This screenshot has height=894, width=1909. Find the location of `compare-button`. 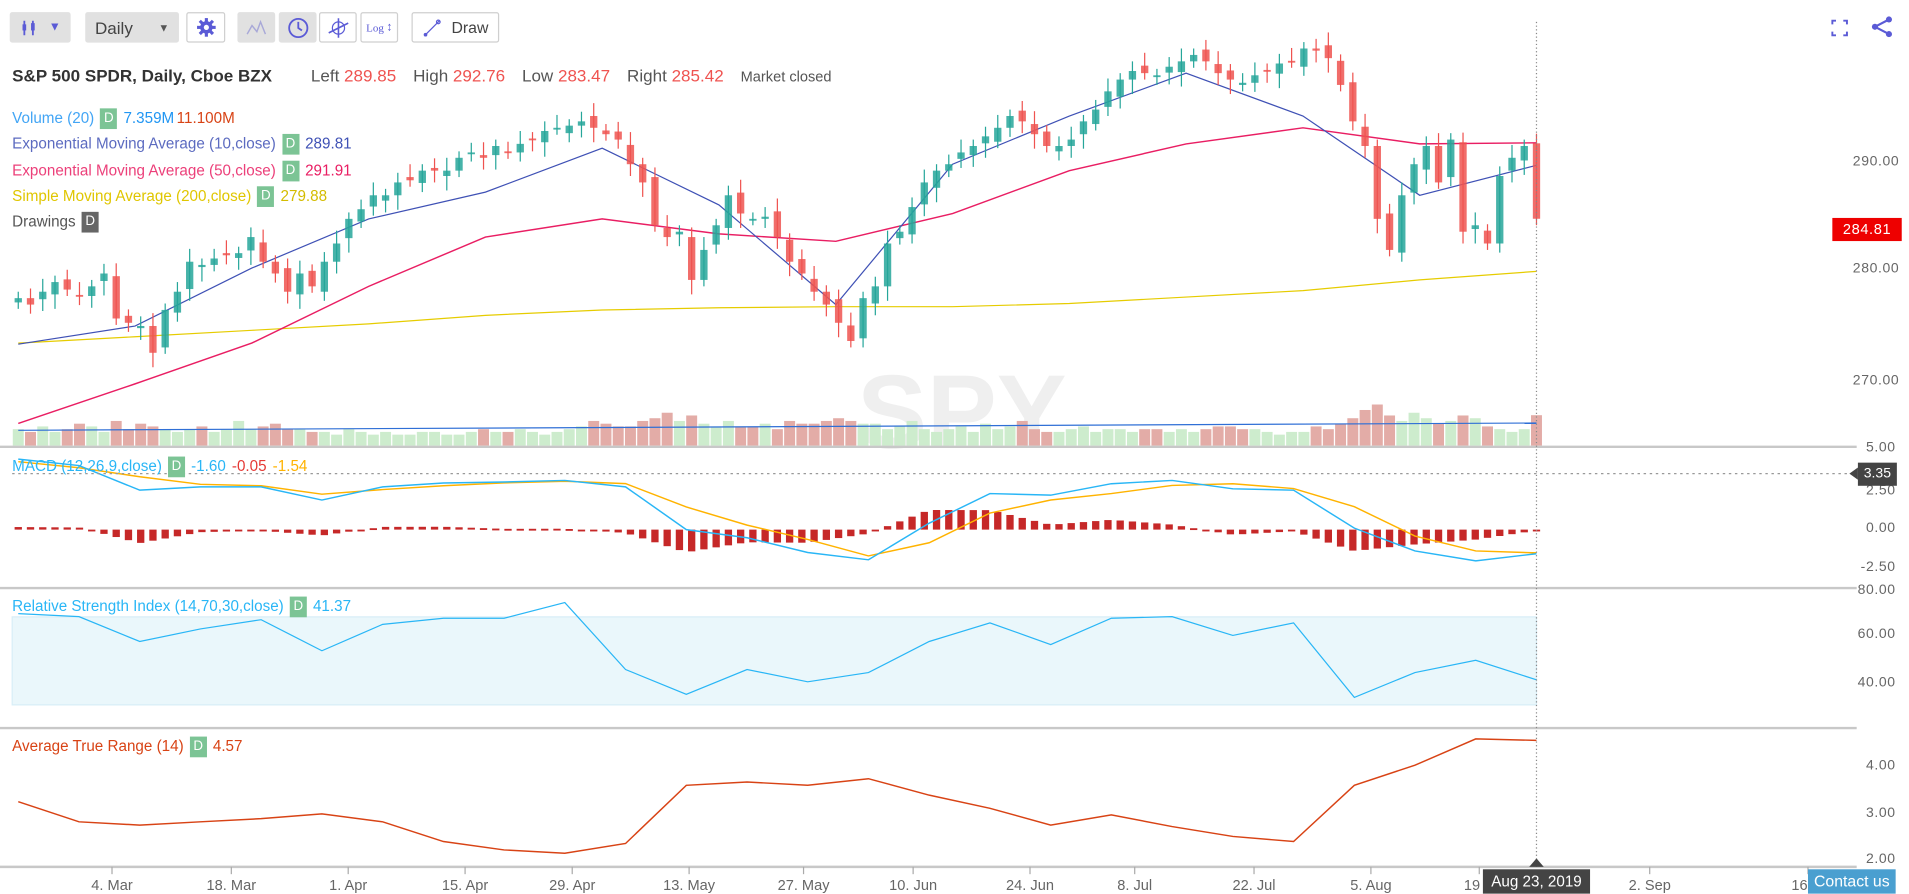

compare-button is located at coordinates (256, 27).